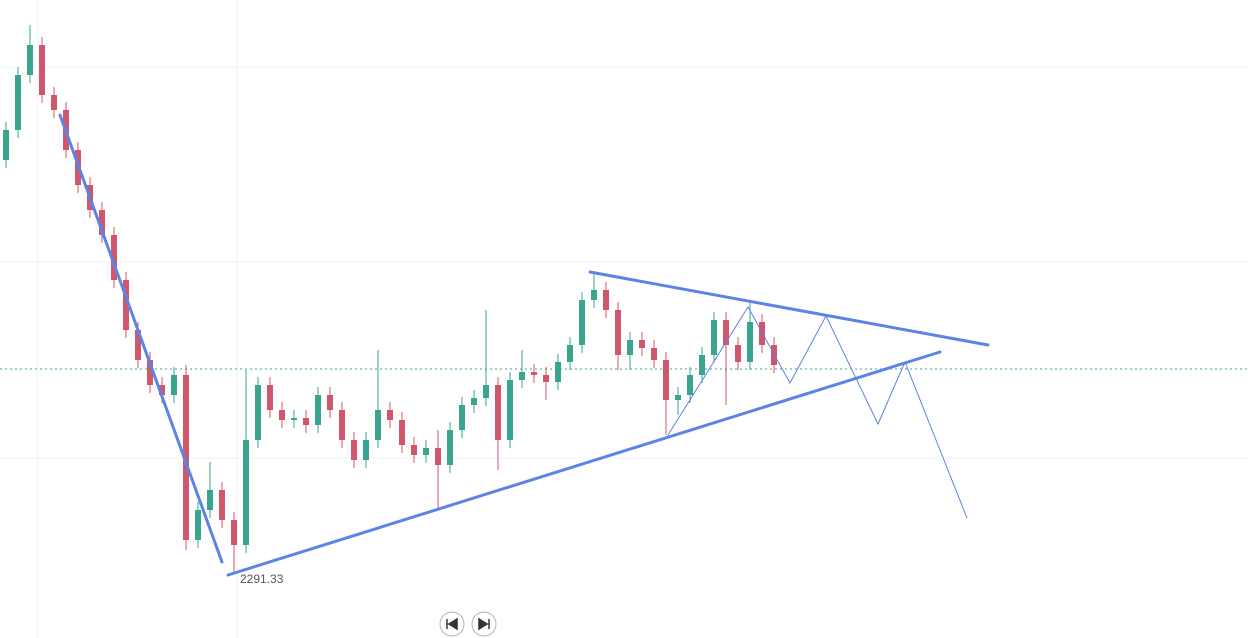 This screenshot has width=1248, height=638. Describe the element at coordinates (262, 579) in the screenshot. I see `low-price-label: 2291.33` at that location.